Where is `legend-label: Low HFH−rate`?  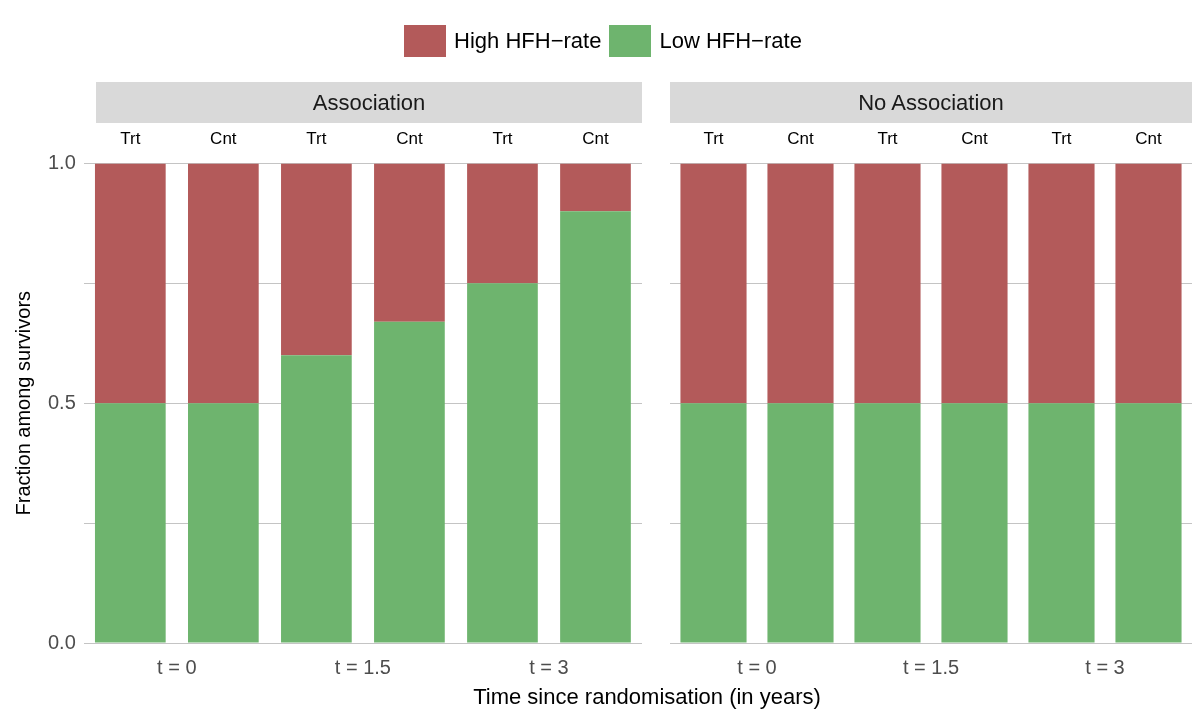 legend-label: Low HFH−rate is located at coordinates (730, 41).